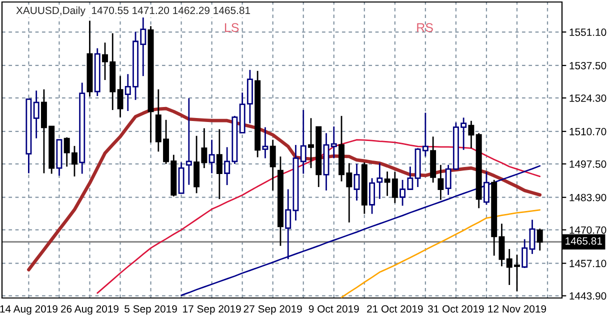  What do you see at coordinates (212, 310) in the screenshot?
I see `x-tick-label: 17 Sep 2019` at bounding box center [212, 310].